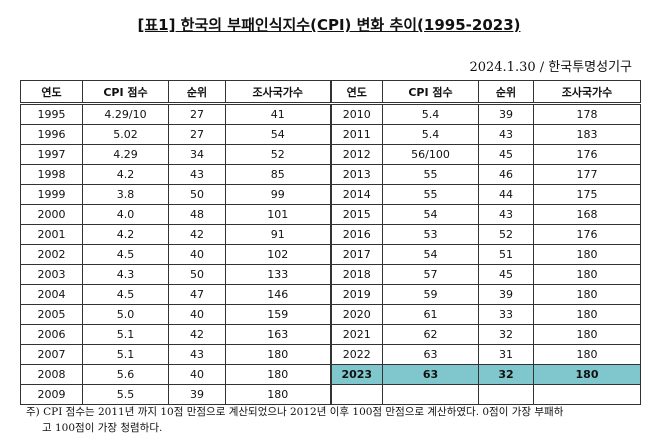 Image resolution: width=658 pixels, height=448 pixels. Describe the element at coordinates (125, 394) in the screenshot. I see `cell: 5.5` at that location.